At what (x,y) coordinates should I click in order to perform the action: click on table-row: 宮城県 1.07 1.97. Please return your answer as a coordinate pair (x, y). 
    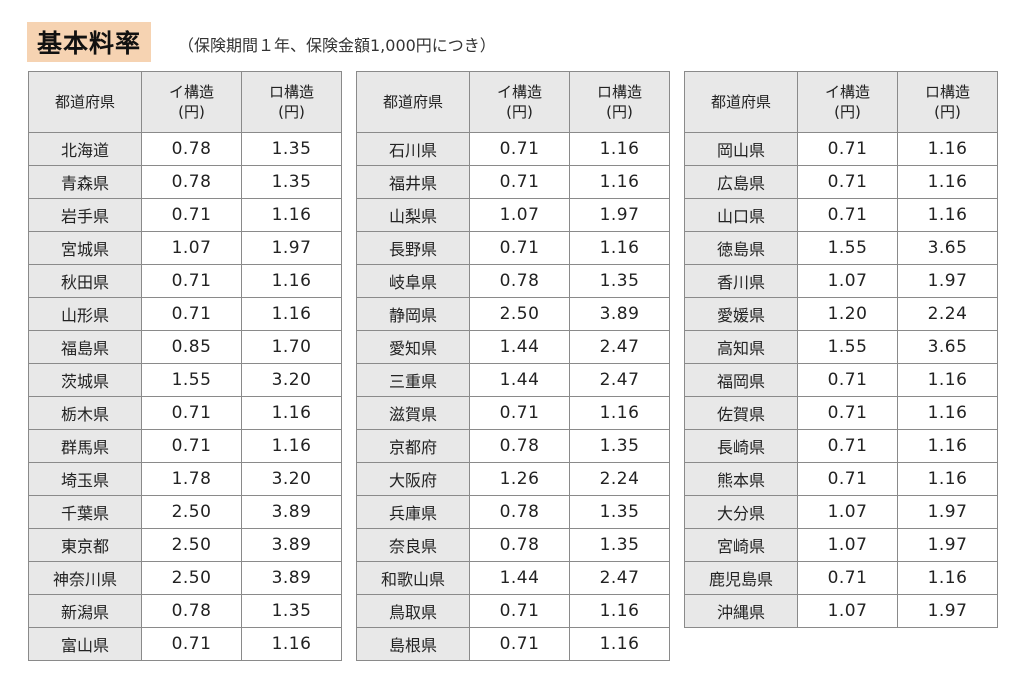
    Looking at the image, I should click on (185, 248).